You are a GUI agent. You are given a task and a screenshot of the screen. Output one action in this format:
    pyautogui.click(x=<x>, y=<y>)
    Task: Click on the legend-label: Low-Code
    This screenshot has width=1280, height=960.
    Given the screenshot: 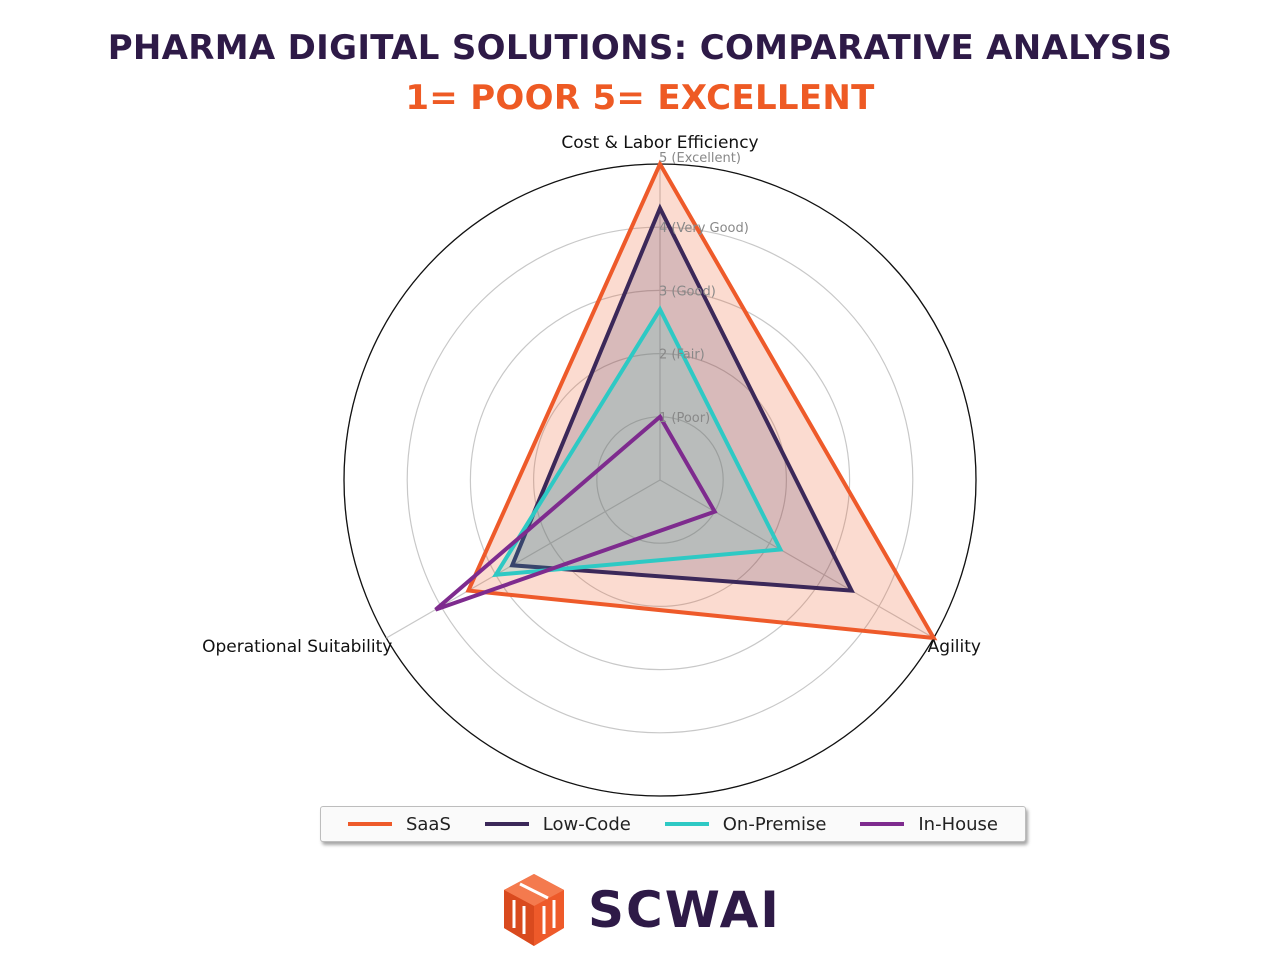 What is the action you would take?
    pyautogui.click(x=586, y=824)
    